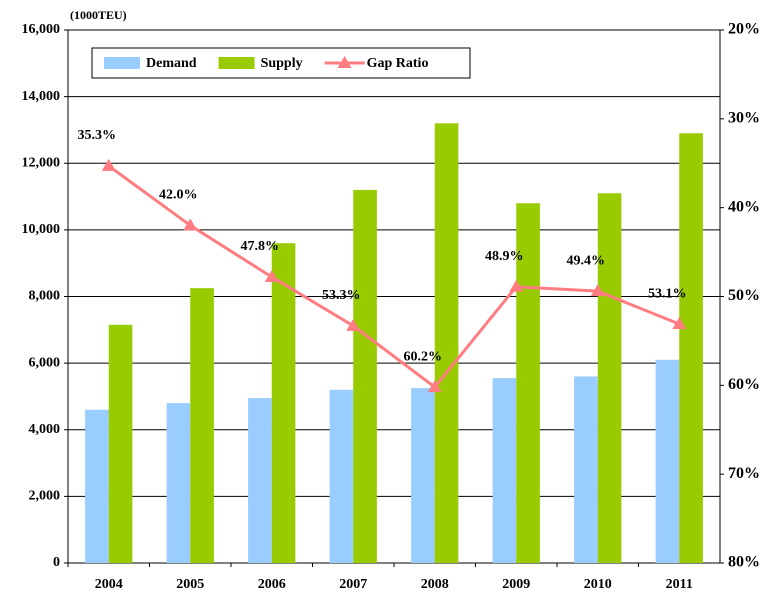  Describe the element at coordinates (744, 29) in the screenshot. I see `y2-tick-label: 20%` at that location.